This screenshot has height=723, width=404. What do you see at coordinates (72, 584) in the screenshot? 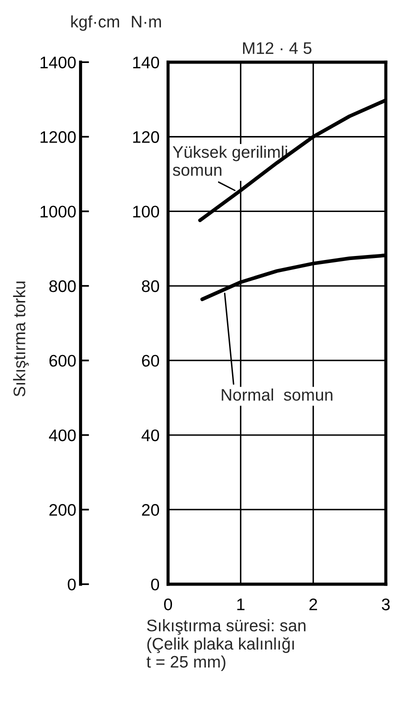
I see `y-tick-label: 0` at bounding box center [72, 584].